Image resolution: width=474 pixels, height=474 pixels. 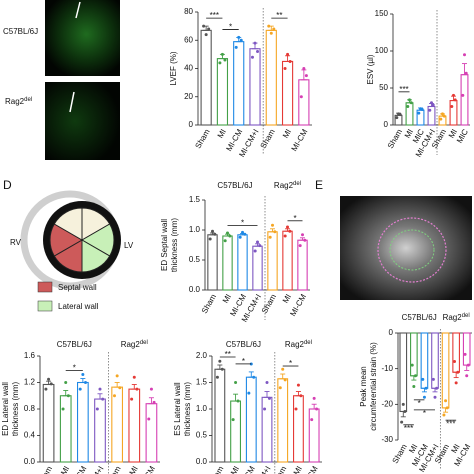 What do you see at coordinates (188, 96) in the screenshot?
I see `y-tick-label: 20` at bounding box center [188, 96].